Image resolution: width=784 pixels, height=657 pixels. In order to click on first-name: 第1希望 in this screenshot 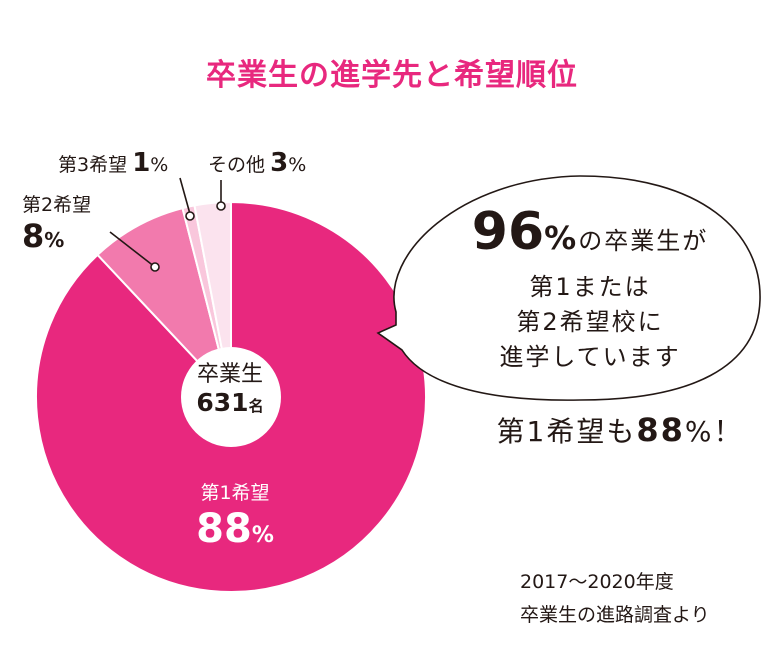, I will do `click(235, 493)`.